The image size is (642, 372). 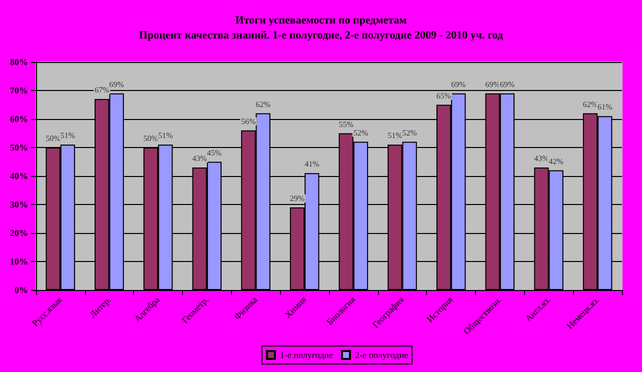 What do you see at coordinates (297, 198) in the screenshot?
I see `data-label: 29%` at bounding box center [297, 198].